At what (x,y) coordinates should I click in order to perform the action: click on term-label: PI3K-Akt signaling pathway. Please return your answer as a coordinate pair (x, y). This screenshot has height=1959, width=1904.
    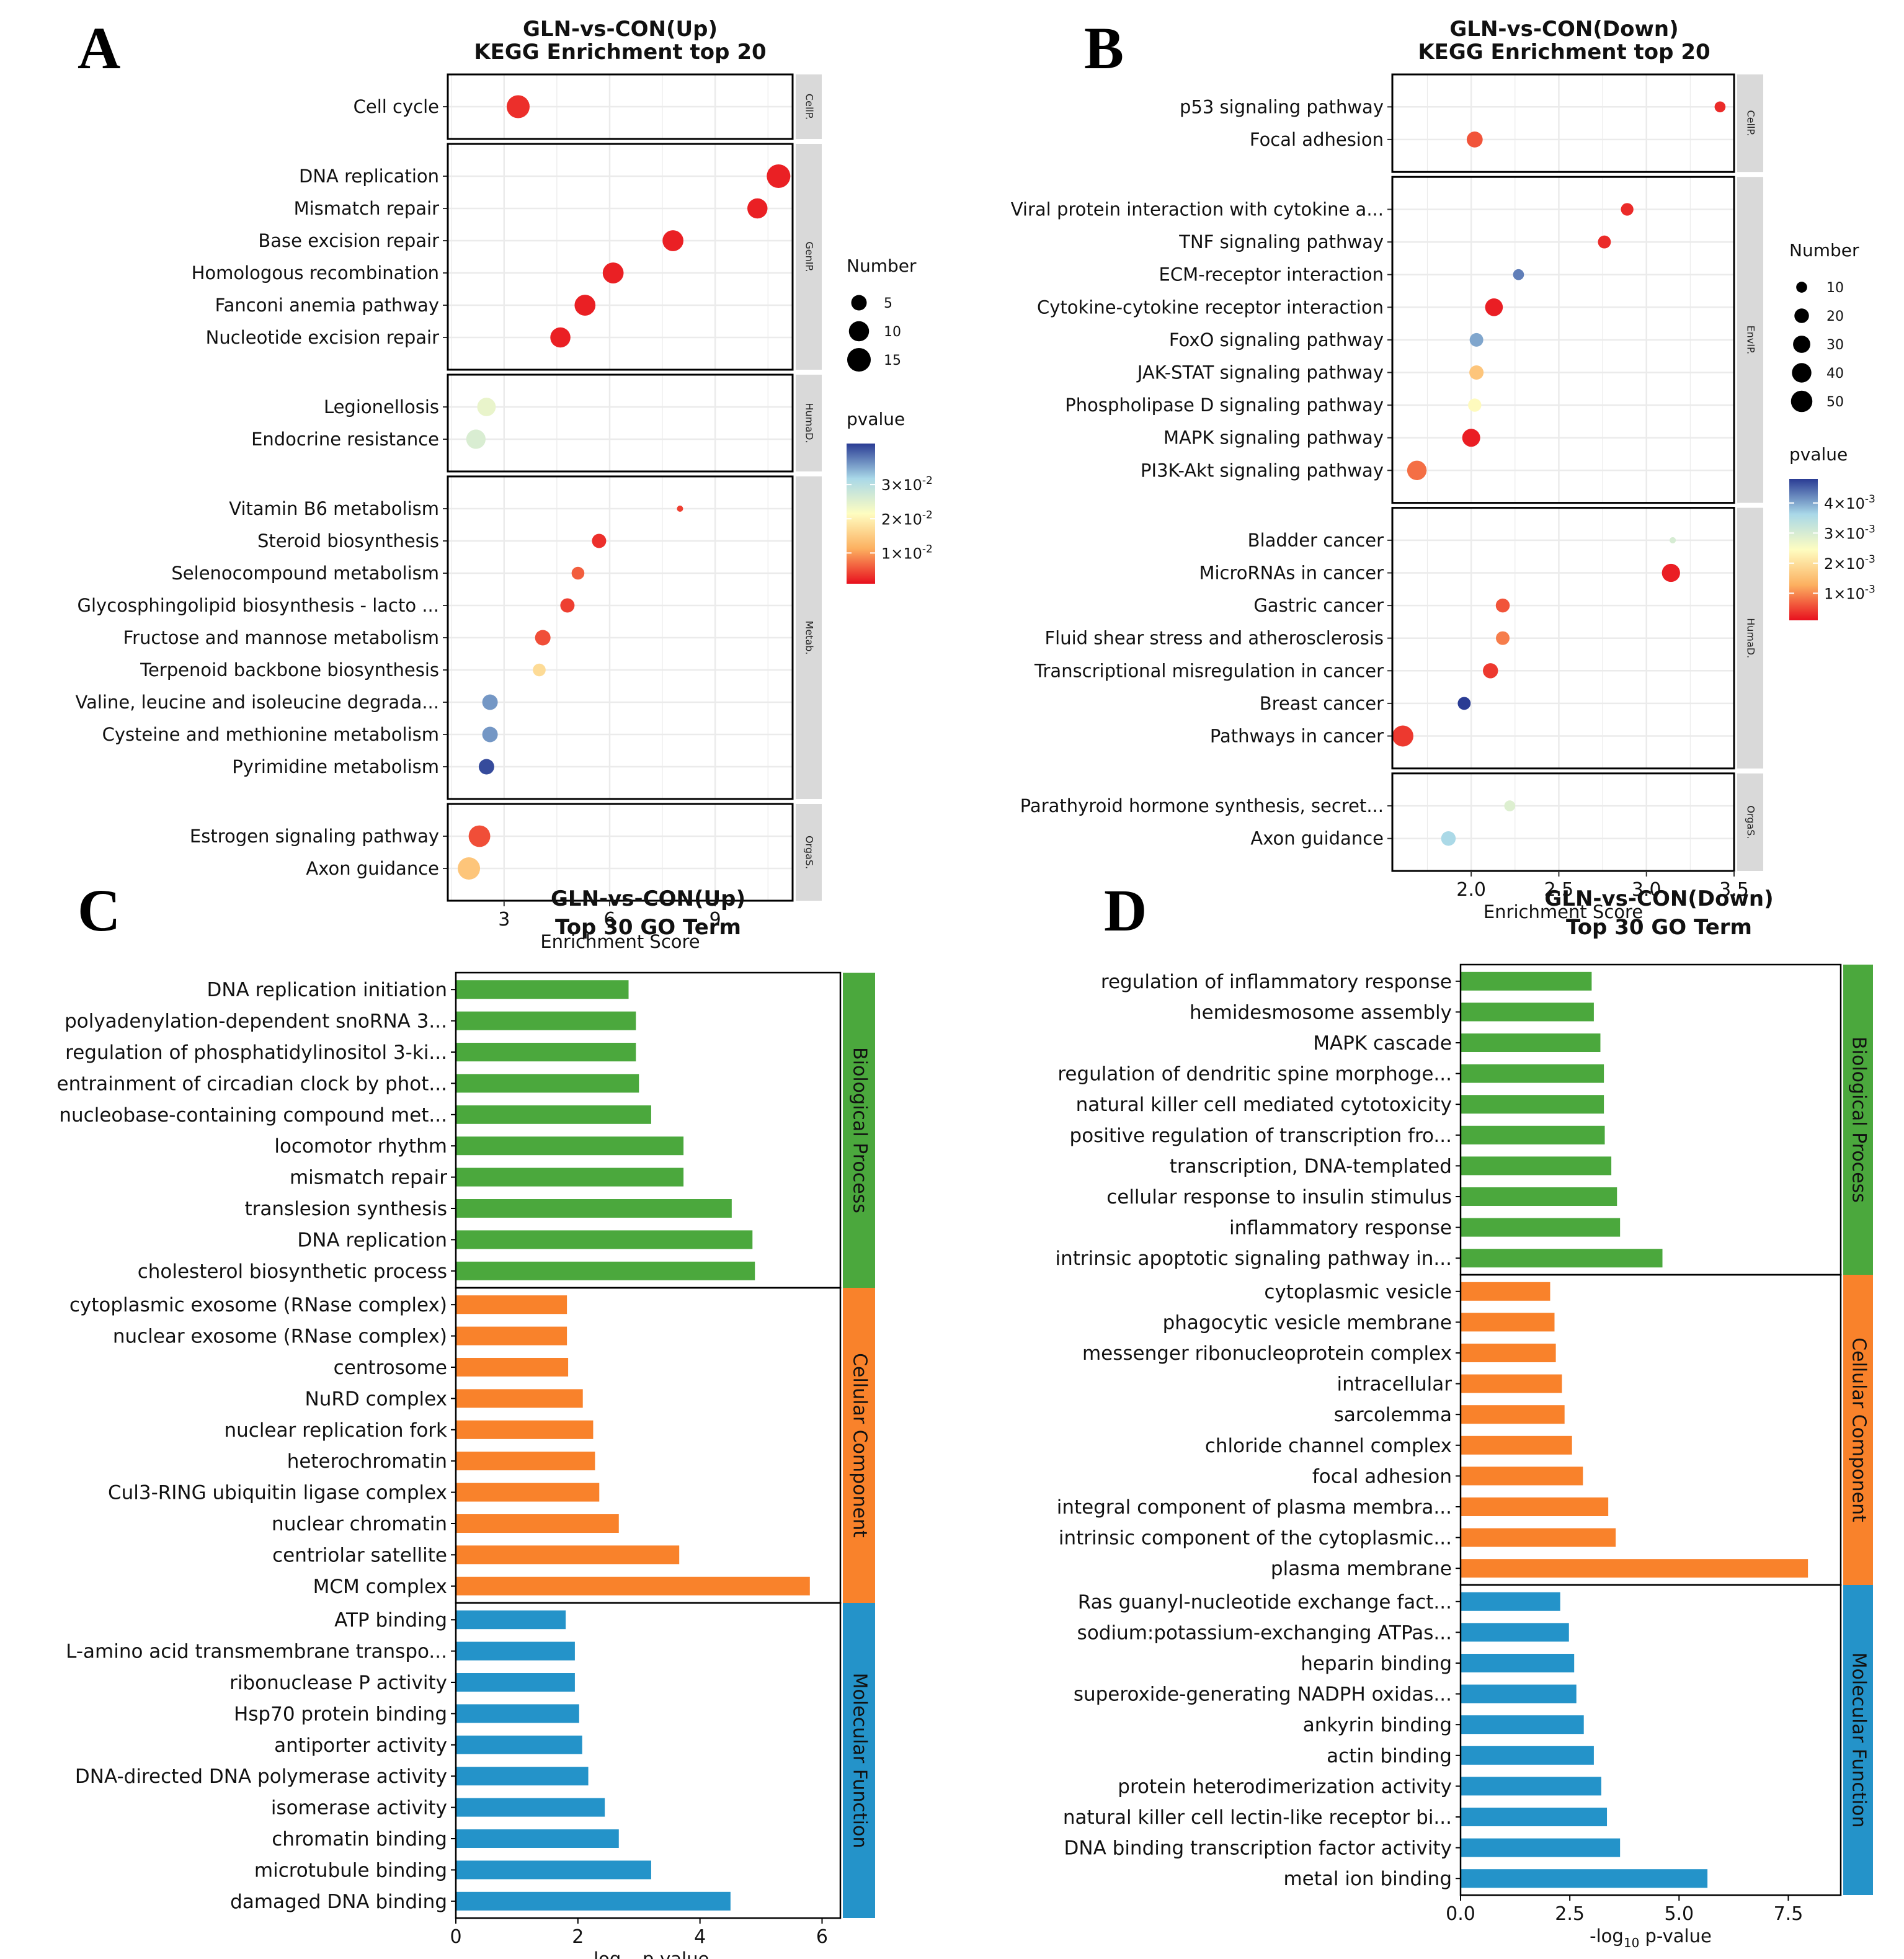
    Looking at the image, I should click on (1263, 470).